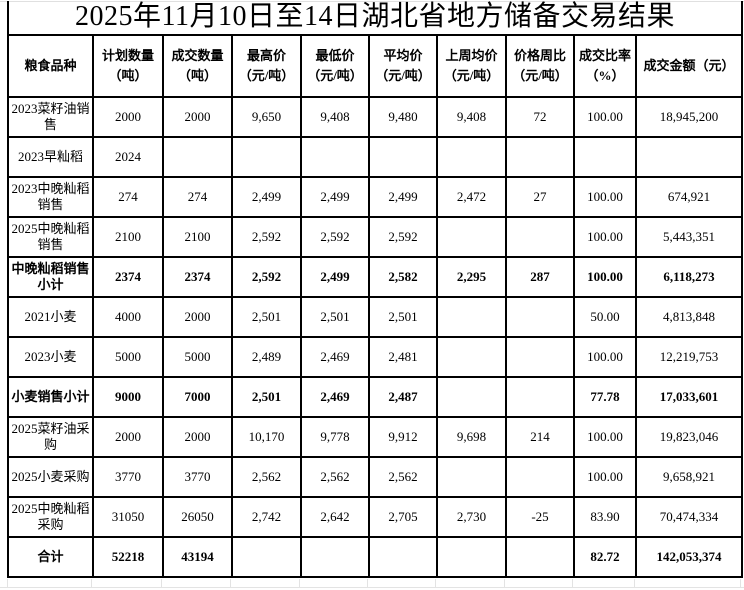  I want to click on value-cell: 2,582, so click(403, 277).